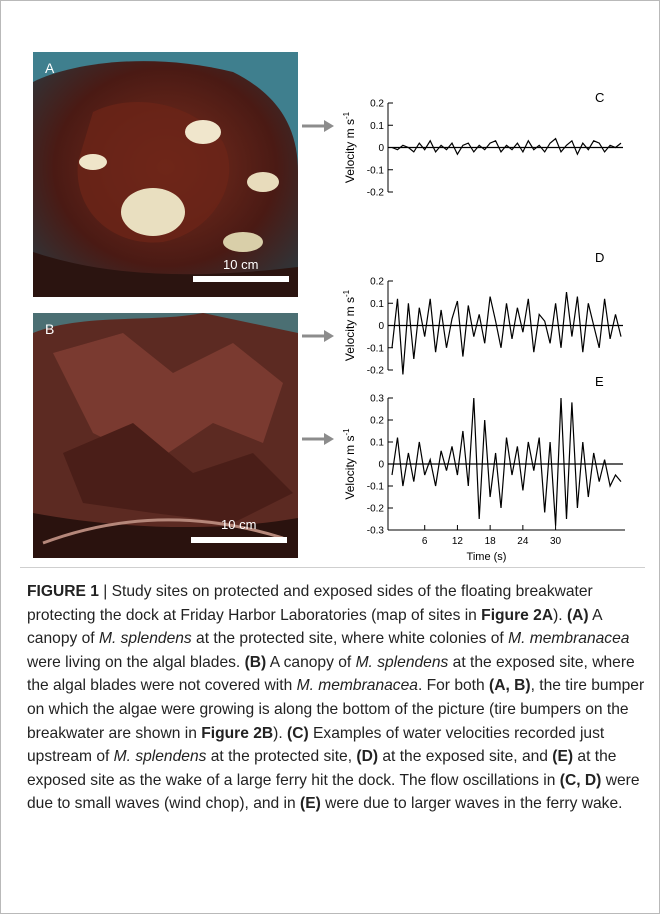 The height and width of the screenshot is (916, 662). Describe the element at coordinates (376, 509) in the screenshot. I see `chart-y-tick-label-e: -0.2` at that location.